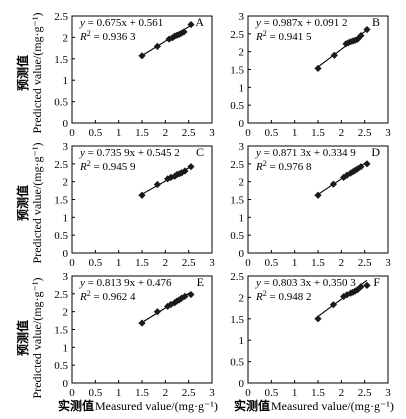  I want to click on r-squared: R2 = 0.976 8, so click(283, 166).